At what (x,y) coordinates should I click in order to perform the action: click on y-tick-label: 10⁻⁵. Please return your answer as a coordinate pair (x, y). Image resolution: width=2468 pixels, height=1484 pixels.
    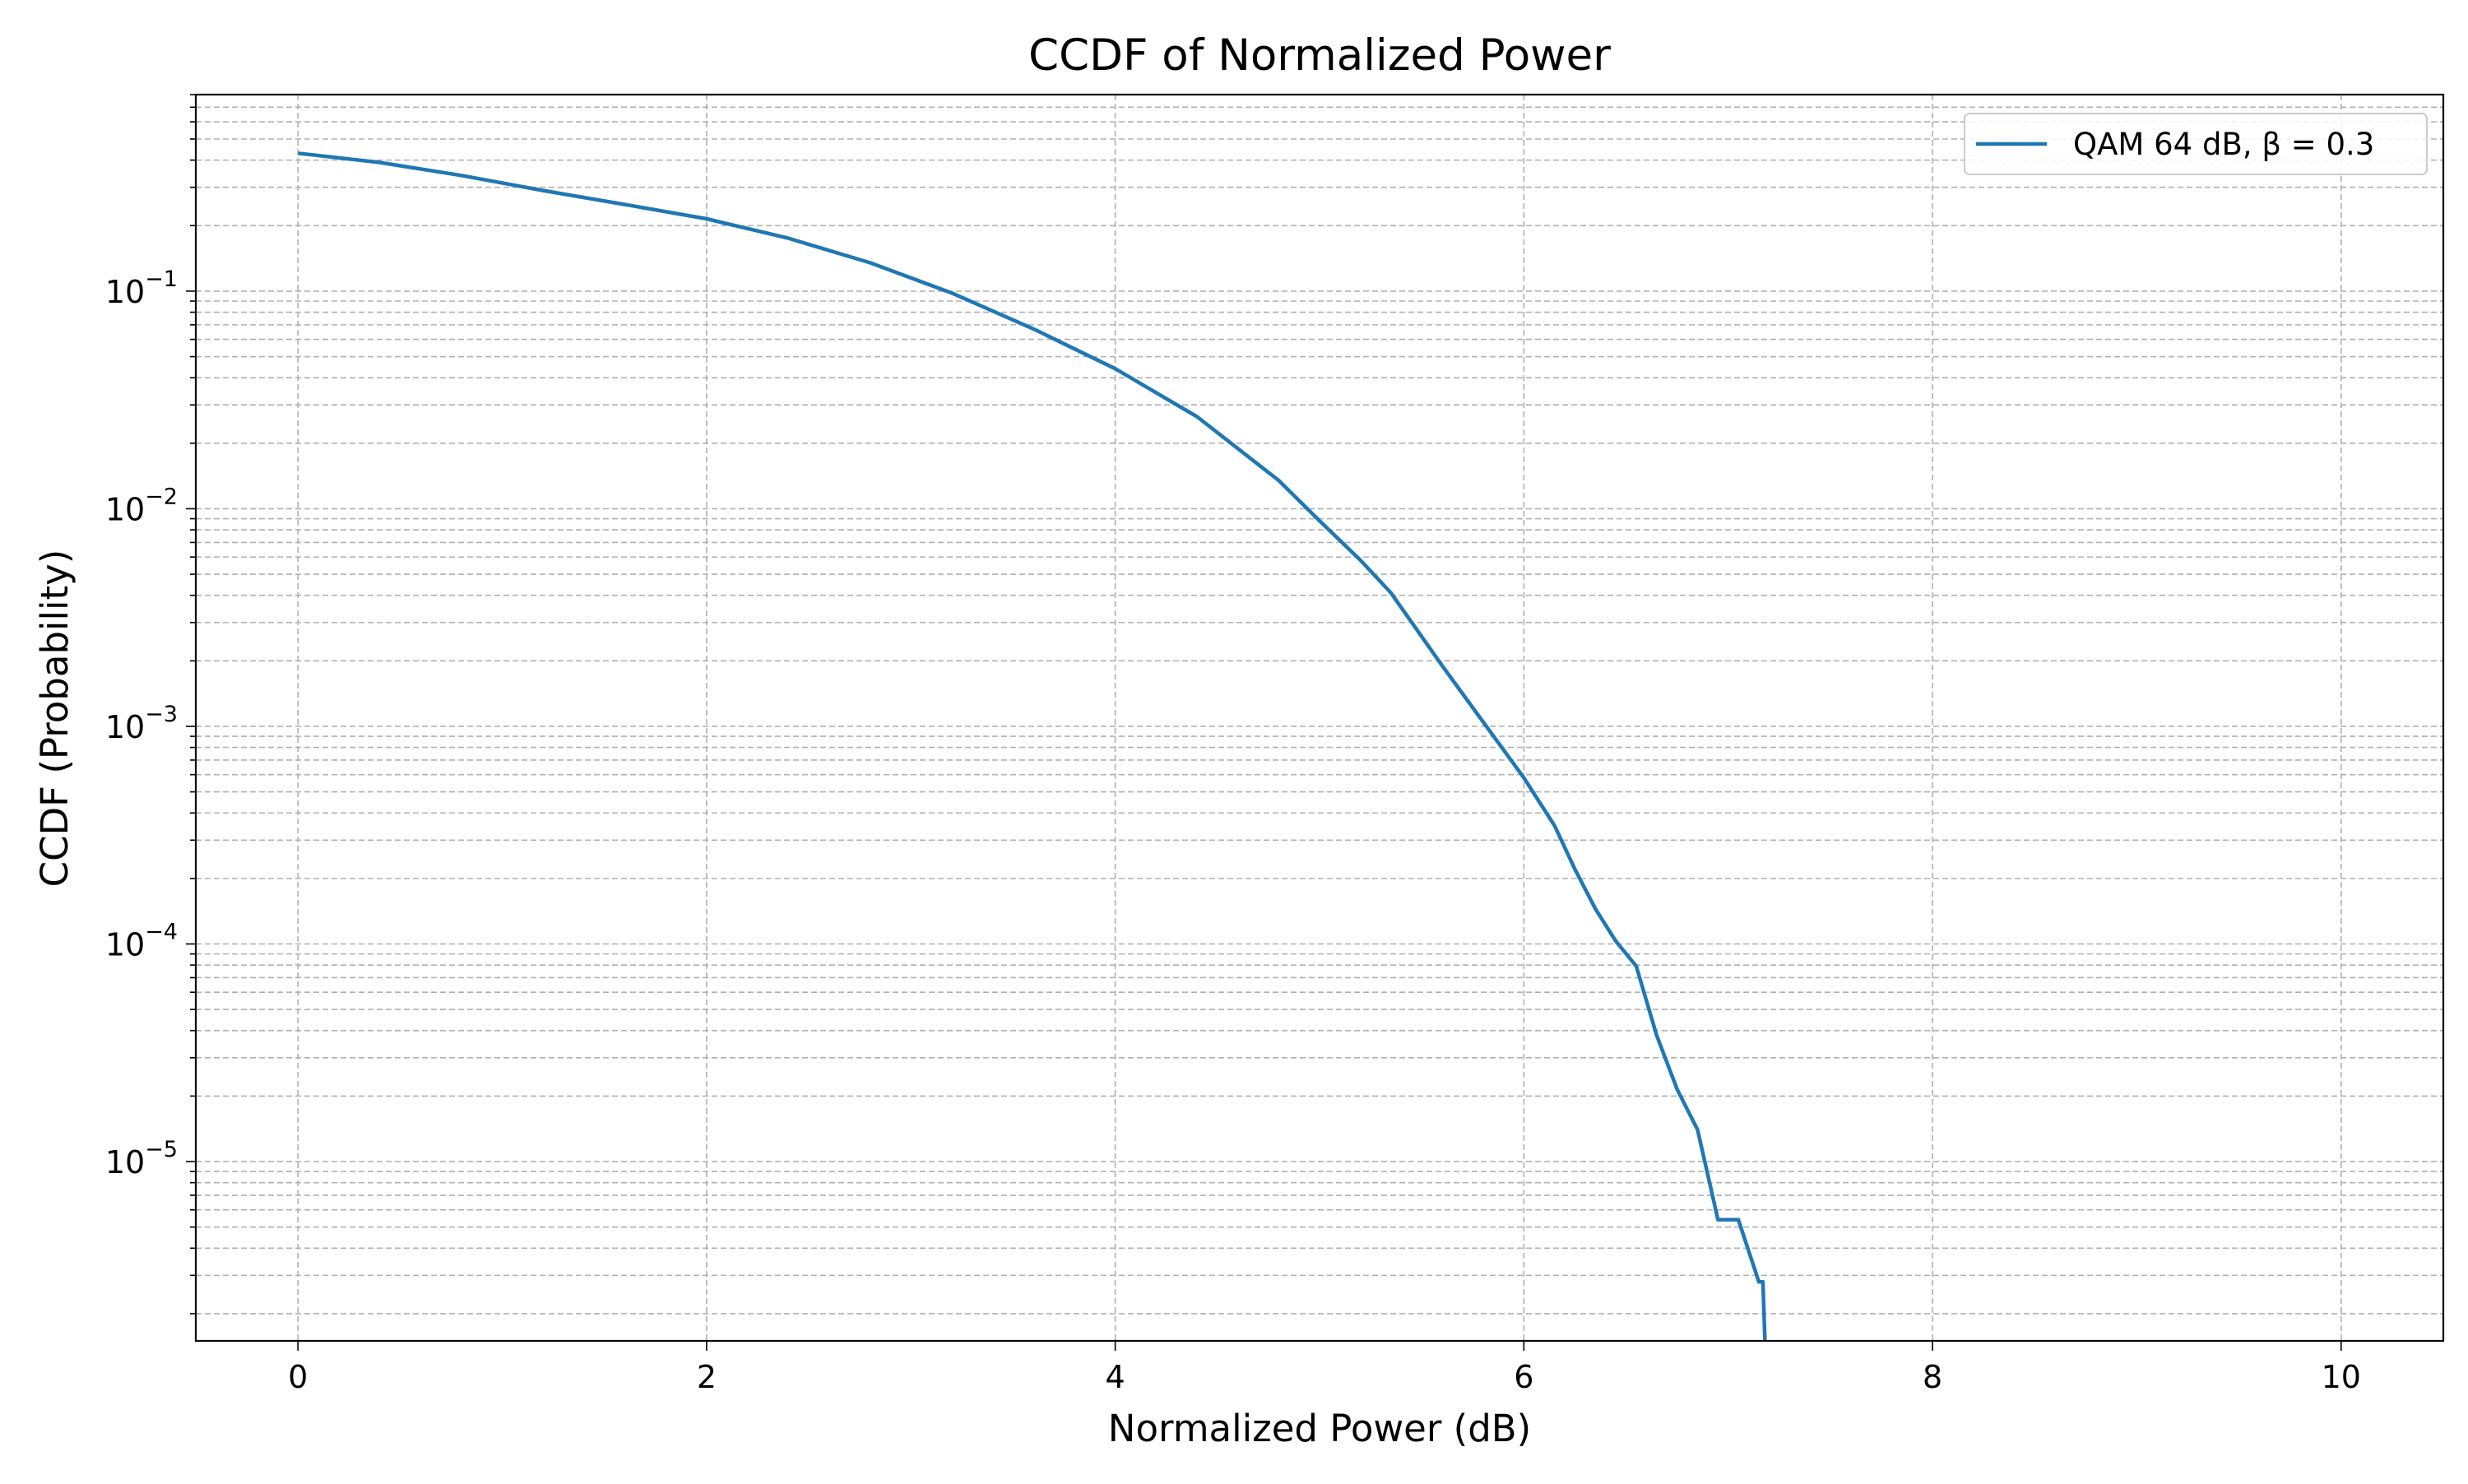
    Looking at the image, I should click on (141, 1158).